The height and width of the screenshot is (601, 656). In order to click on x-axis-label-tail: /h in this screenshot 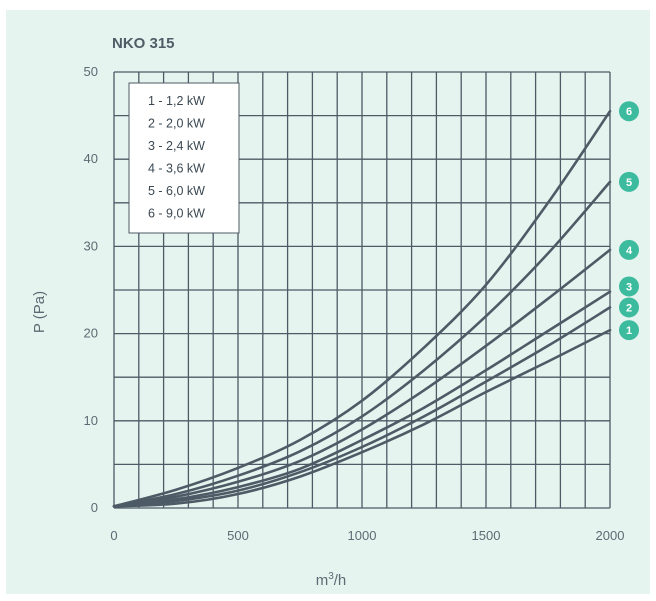, I will do `click(340, 580)`.